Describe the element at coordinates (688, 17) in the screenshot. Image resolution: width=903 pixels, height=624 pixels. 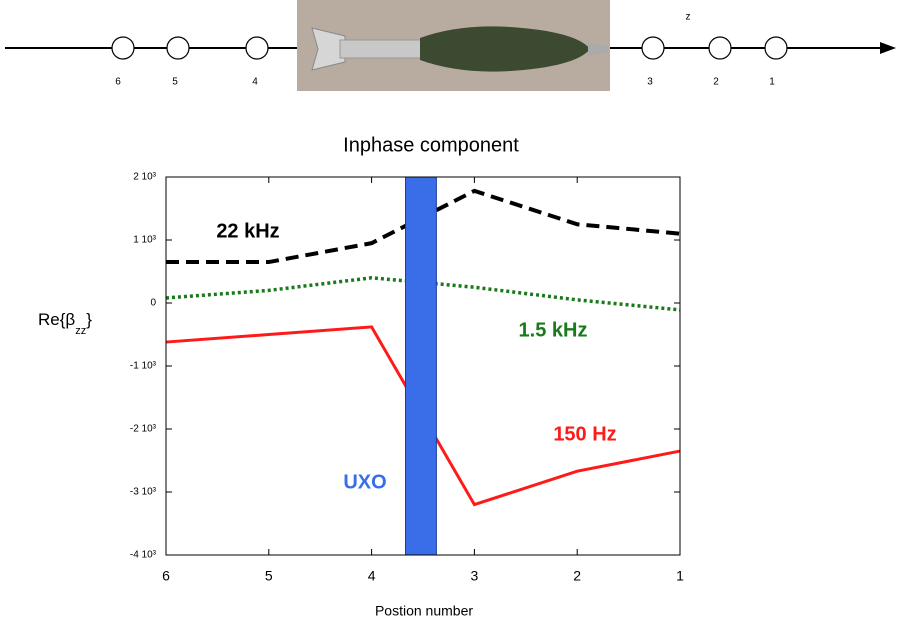
I see `axis-label: z` at that location.